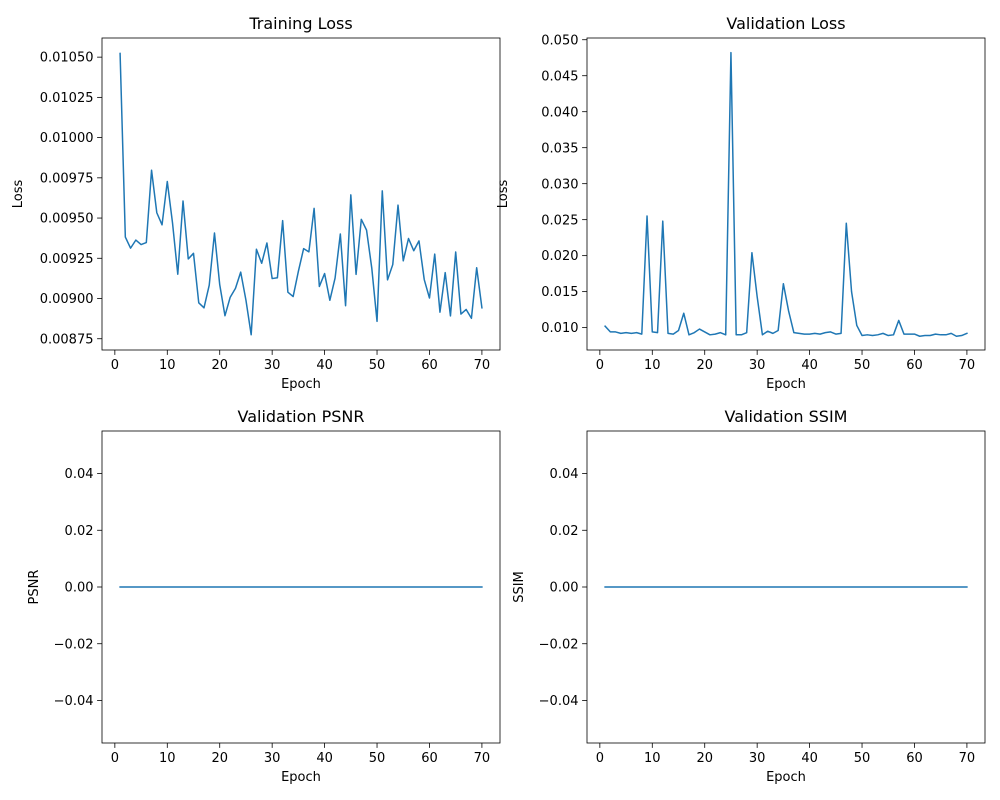 Image resolution: width=1000 pixels, height=800 pixels. What do you see at coordinates (34, 587) in the screenshot?
I see `validation-psnr-y-axis-label: PSNR` at bounding box center [34, 587].